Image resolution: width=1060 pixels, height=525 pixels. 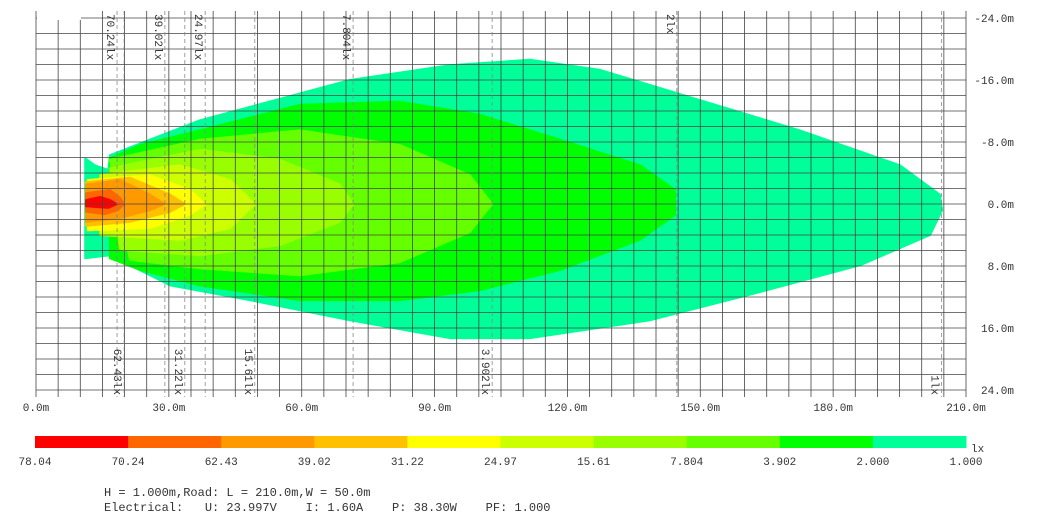 I want to click on legend-label: 3.902, so click(x=779, y=463).